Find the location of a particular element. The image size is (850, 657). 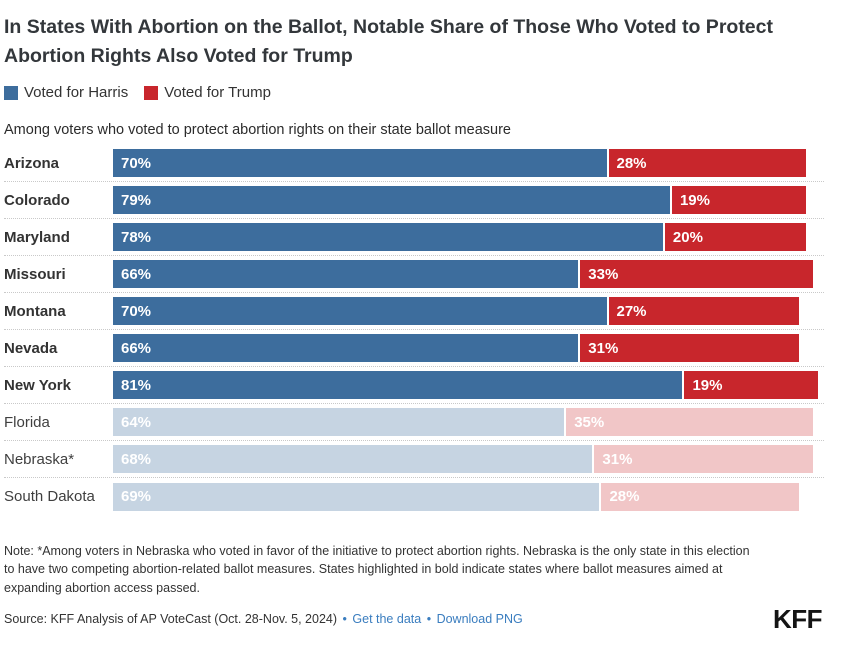

bar-track: 81% 19% is located at coordinates (465, 385).